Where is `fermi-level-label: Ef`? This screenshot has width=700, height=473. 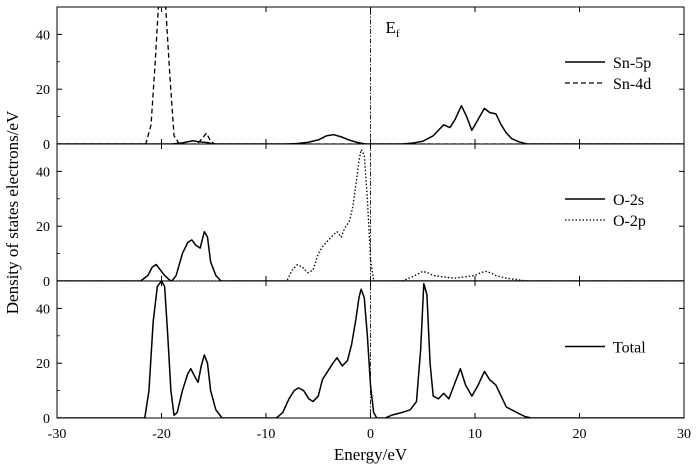
fermi-level-label: Ef is located at coordinates (393, 29).